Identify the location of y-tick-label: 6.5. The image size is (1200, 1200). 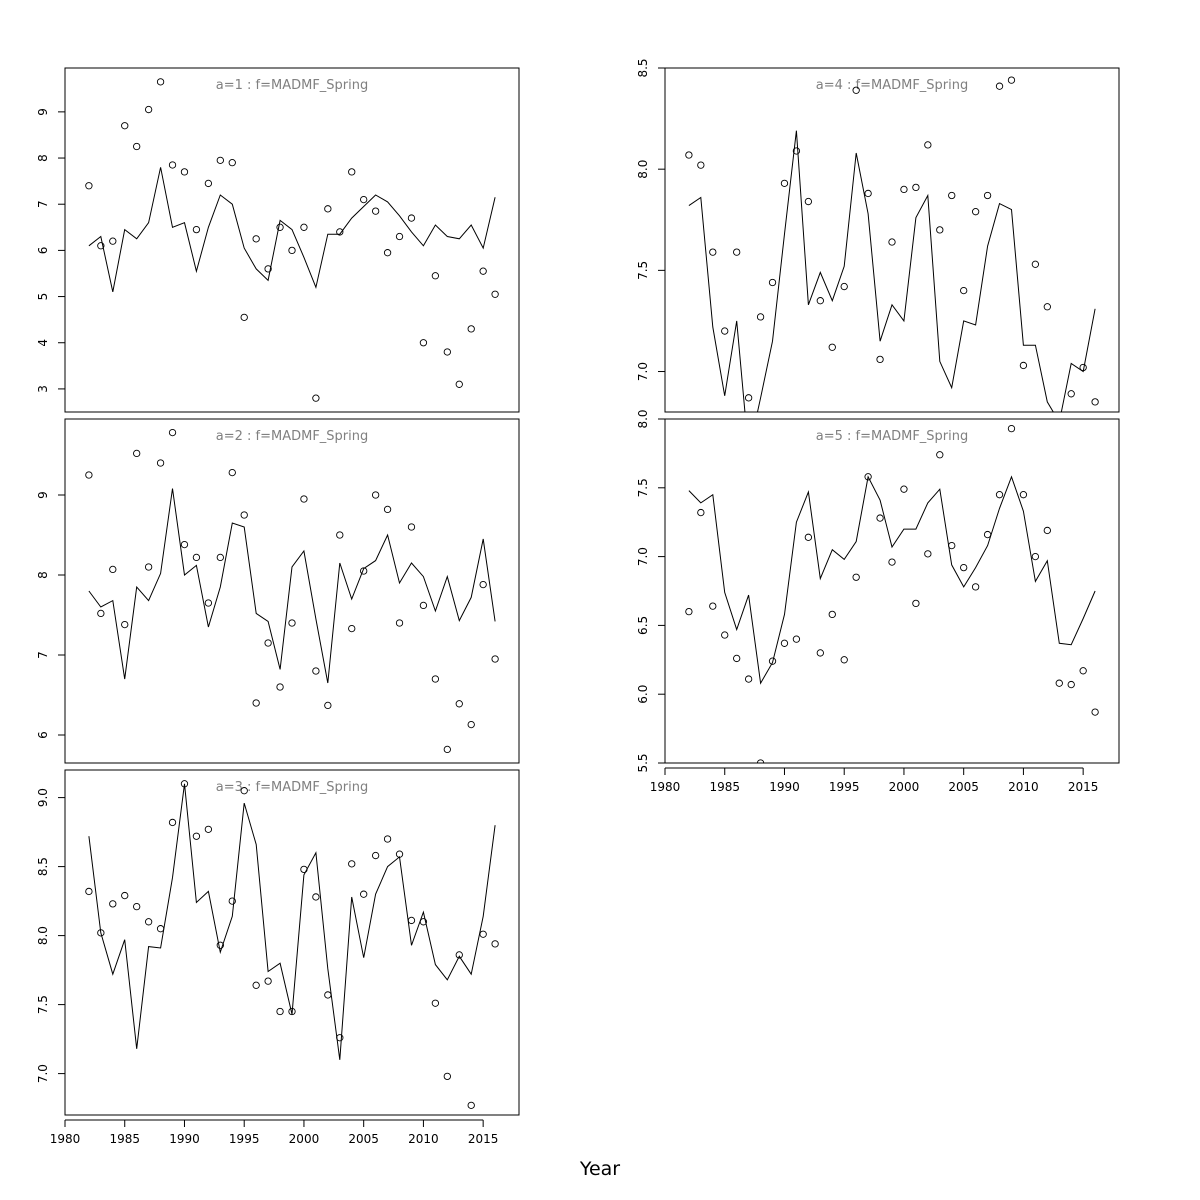
(643, 625).